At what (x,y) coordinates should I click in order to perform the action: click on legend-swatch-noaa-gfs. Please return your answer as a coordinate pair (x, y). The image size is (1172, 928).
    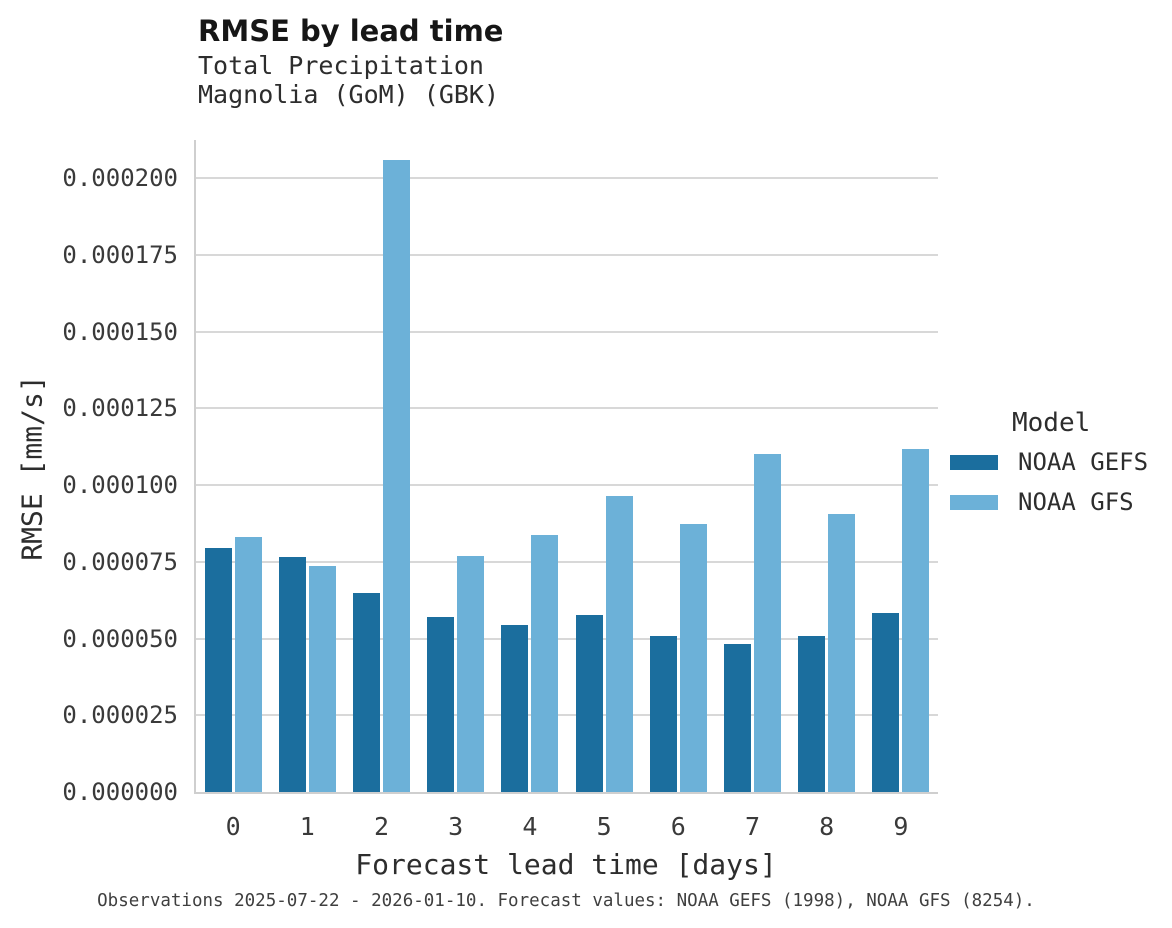
    Looking at the image, I should click on (974, 502).